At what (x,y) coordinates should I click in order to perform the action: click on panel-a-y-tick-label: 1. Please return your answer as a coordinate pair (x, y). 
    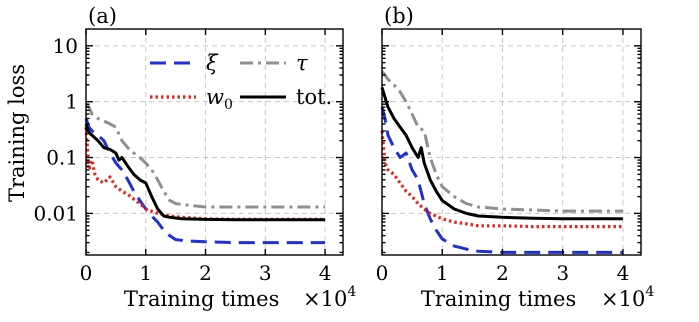
    Looking at the image, I should click on (71, 102).